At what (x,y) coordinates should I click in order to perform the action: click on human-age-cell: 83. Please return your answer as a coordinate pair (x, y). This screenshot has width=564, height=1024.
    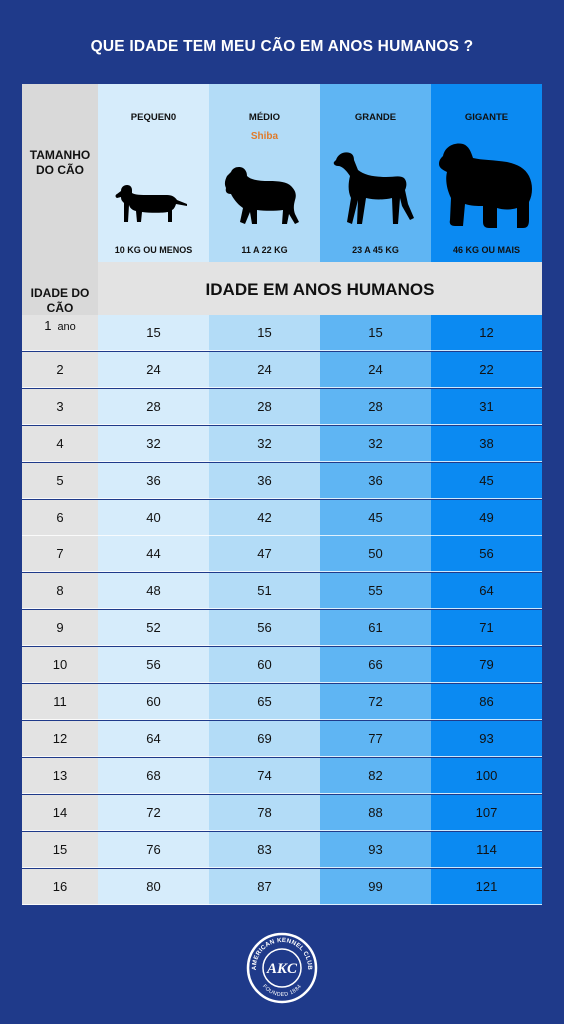
    Looking at the image, I should click on (264, 849).